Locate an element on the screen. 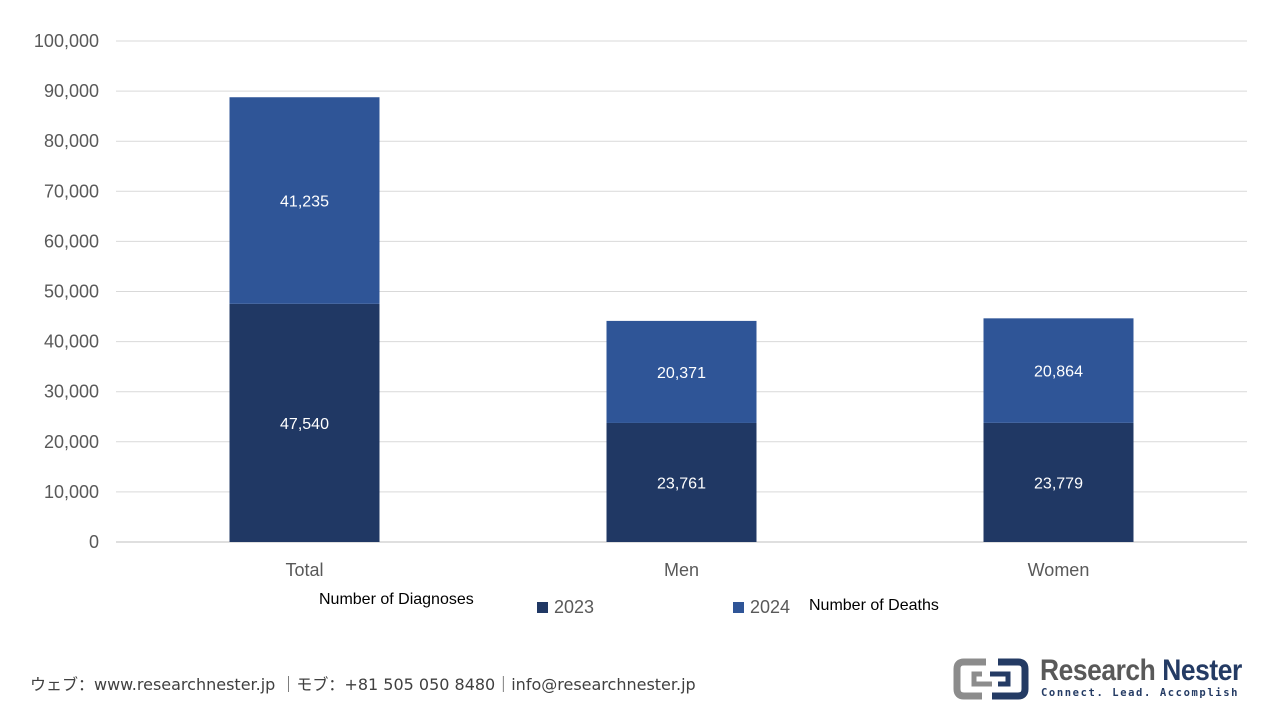 The height and width of the screenshot is (720, 1280). y-tick-label: 10,000 is located at coordinates (71, 492).